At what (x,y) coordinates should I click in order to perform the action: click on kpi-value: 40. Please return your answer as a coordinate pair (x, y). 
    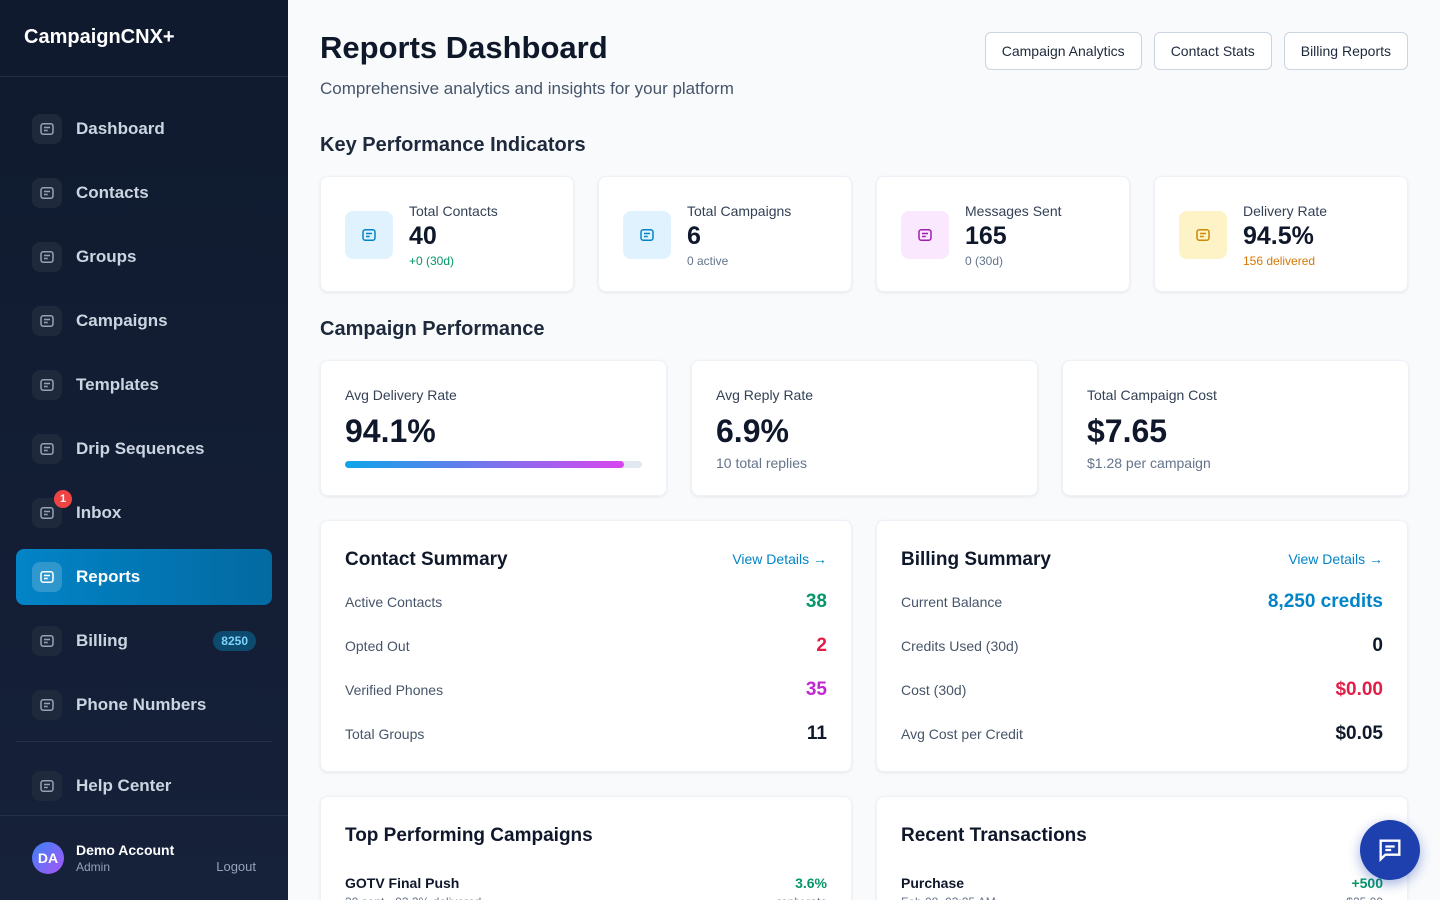
    Looking at the image, I should click on (423, 236).